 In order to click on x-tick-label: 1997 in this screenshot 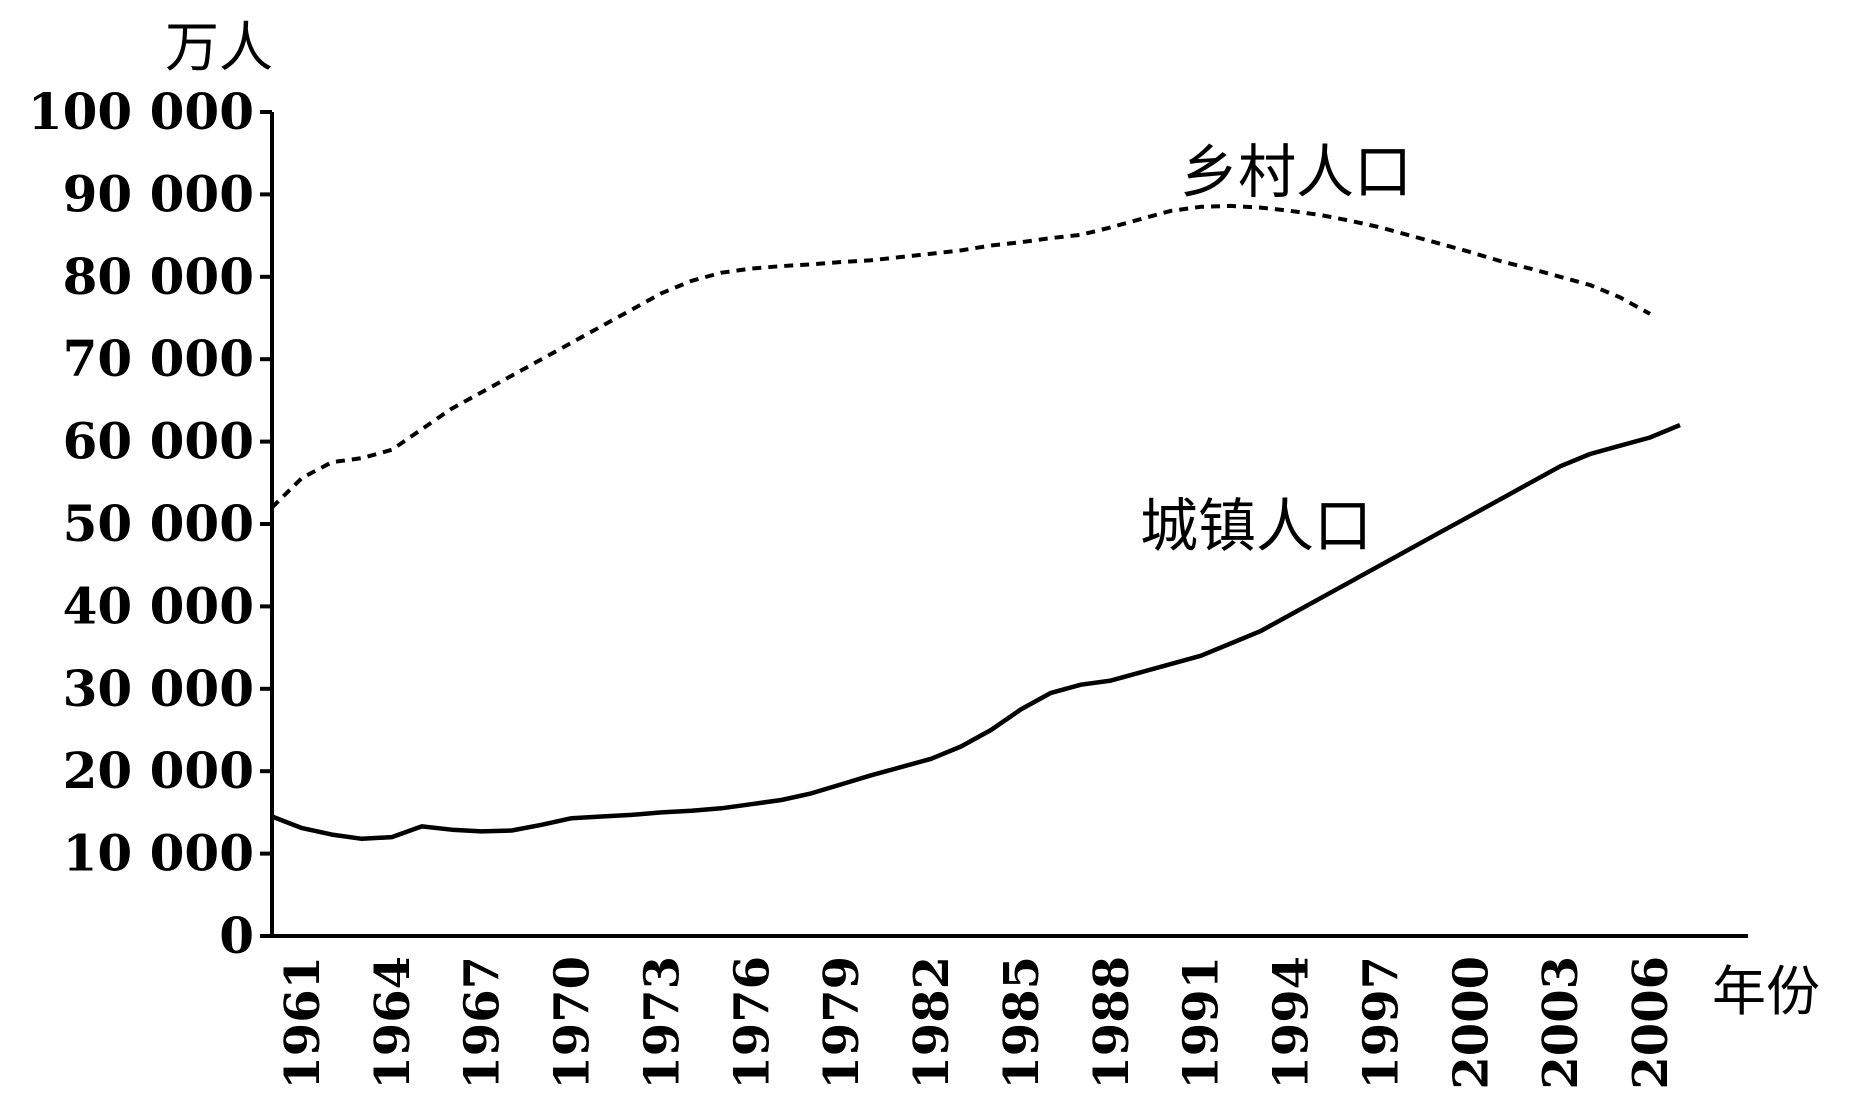, I will do `click(1381, 1023)`.